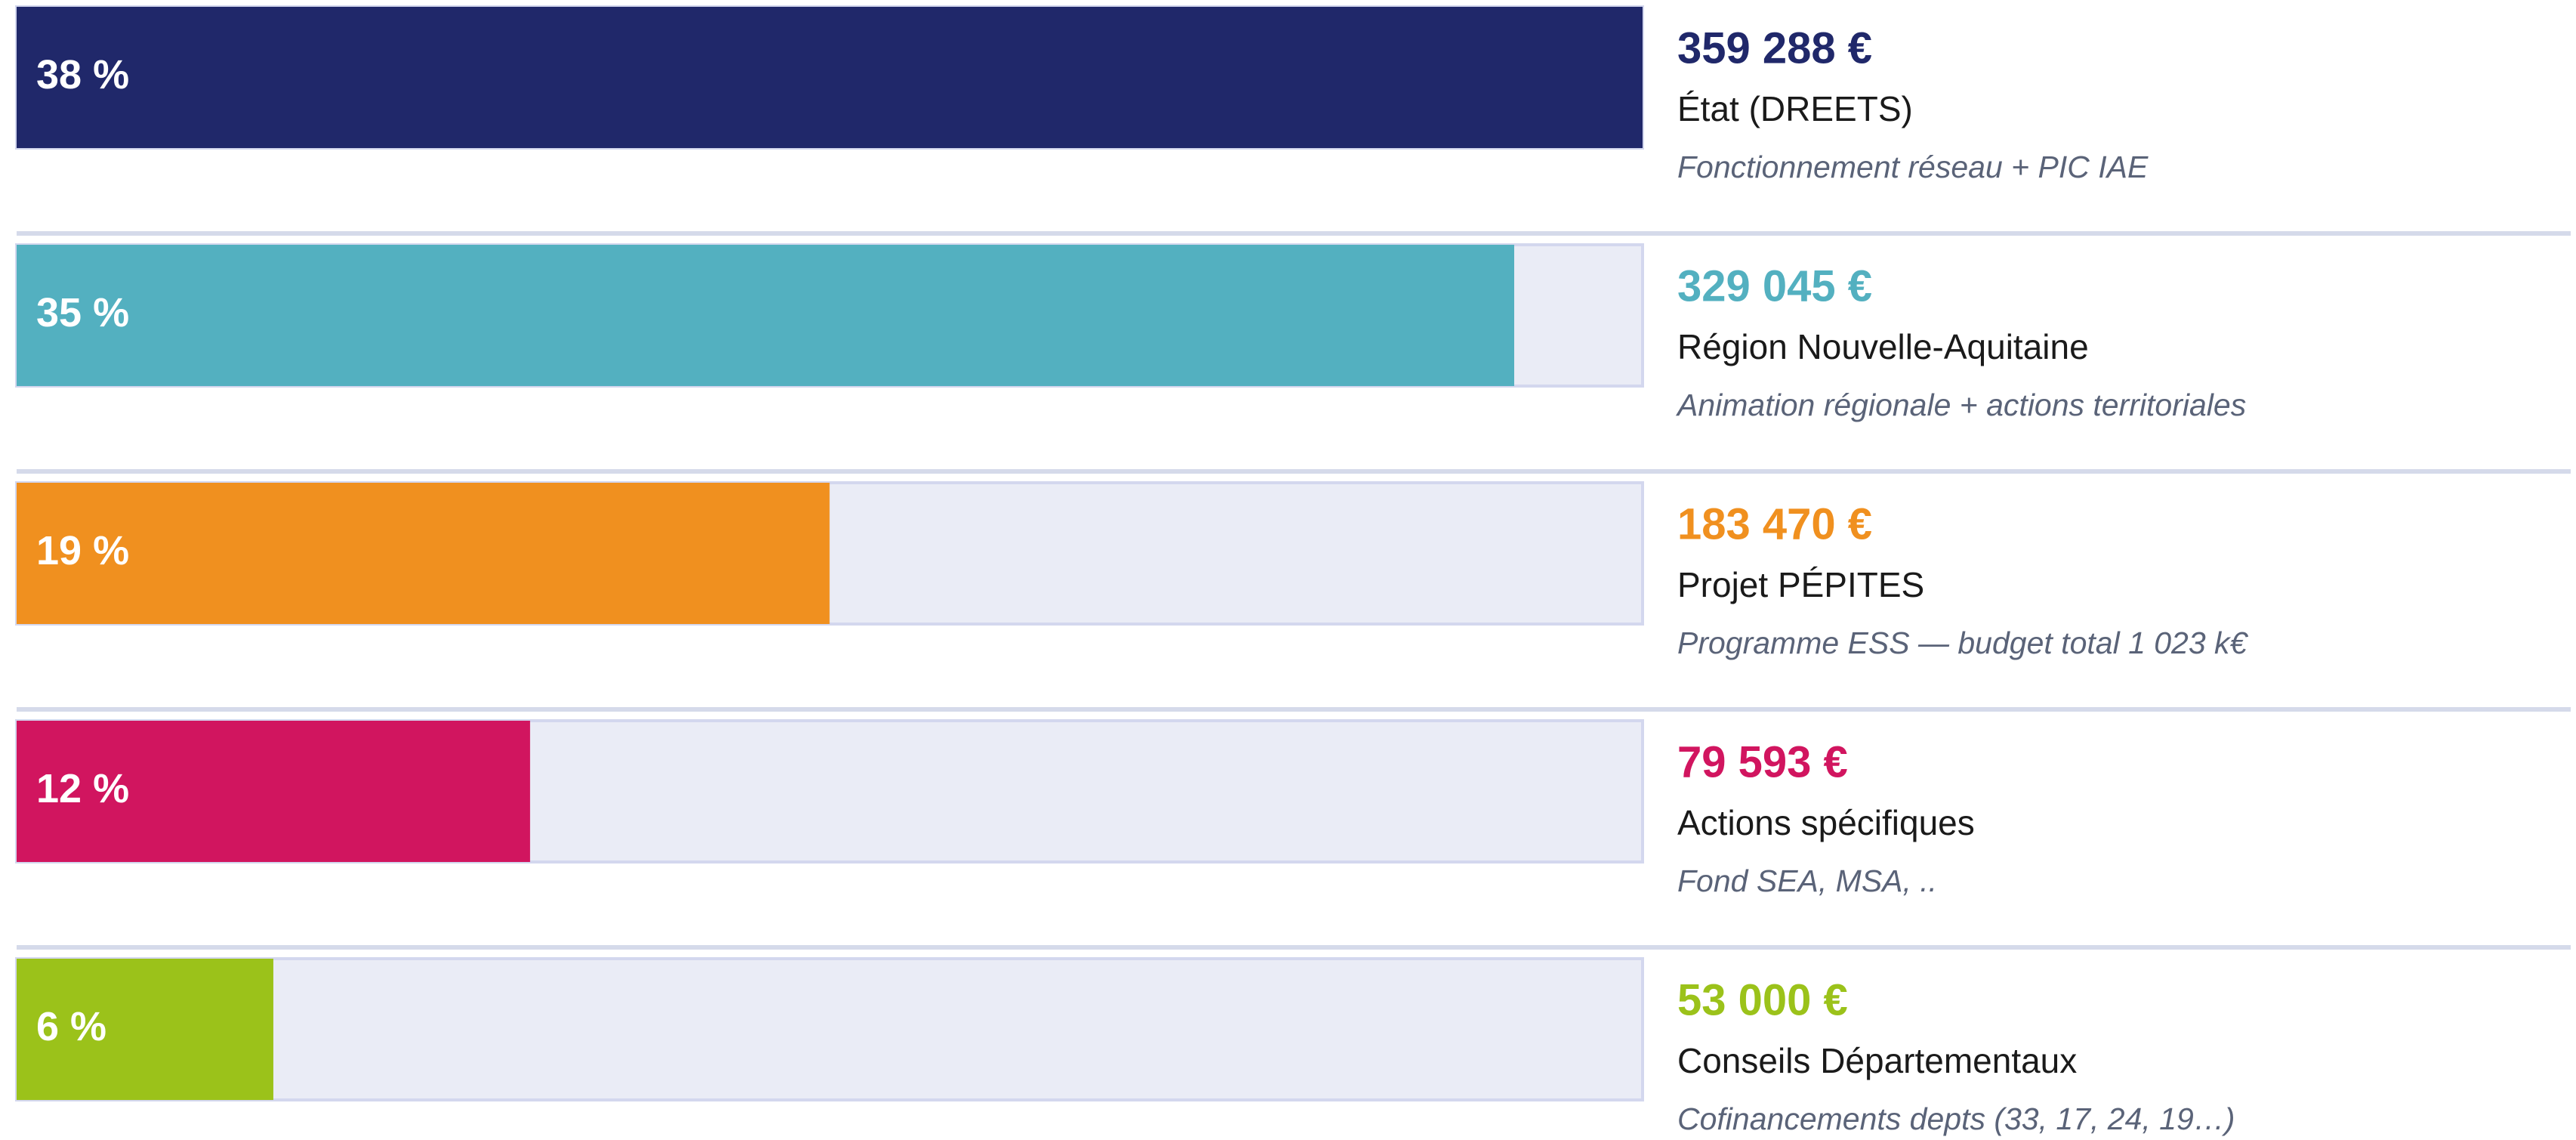 The width and height of the screenshot is (2576, 1140). I want to click on category-label: Projet PÉPITES, so click(1800, 584).